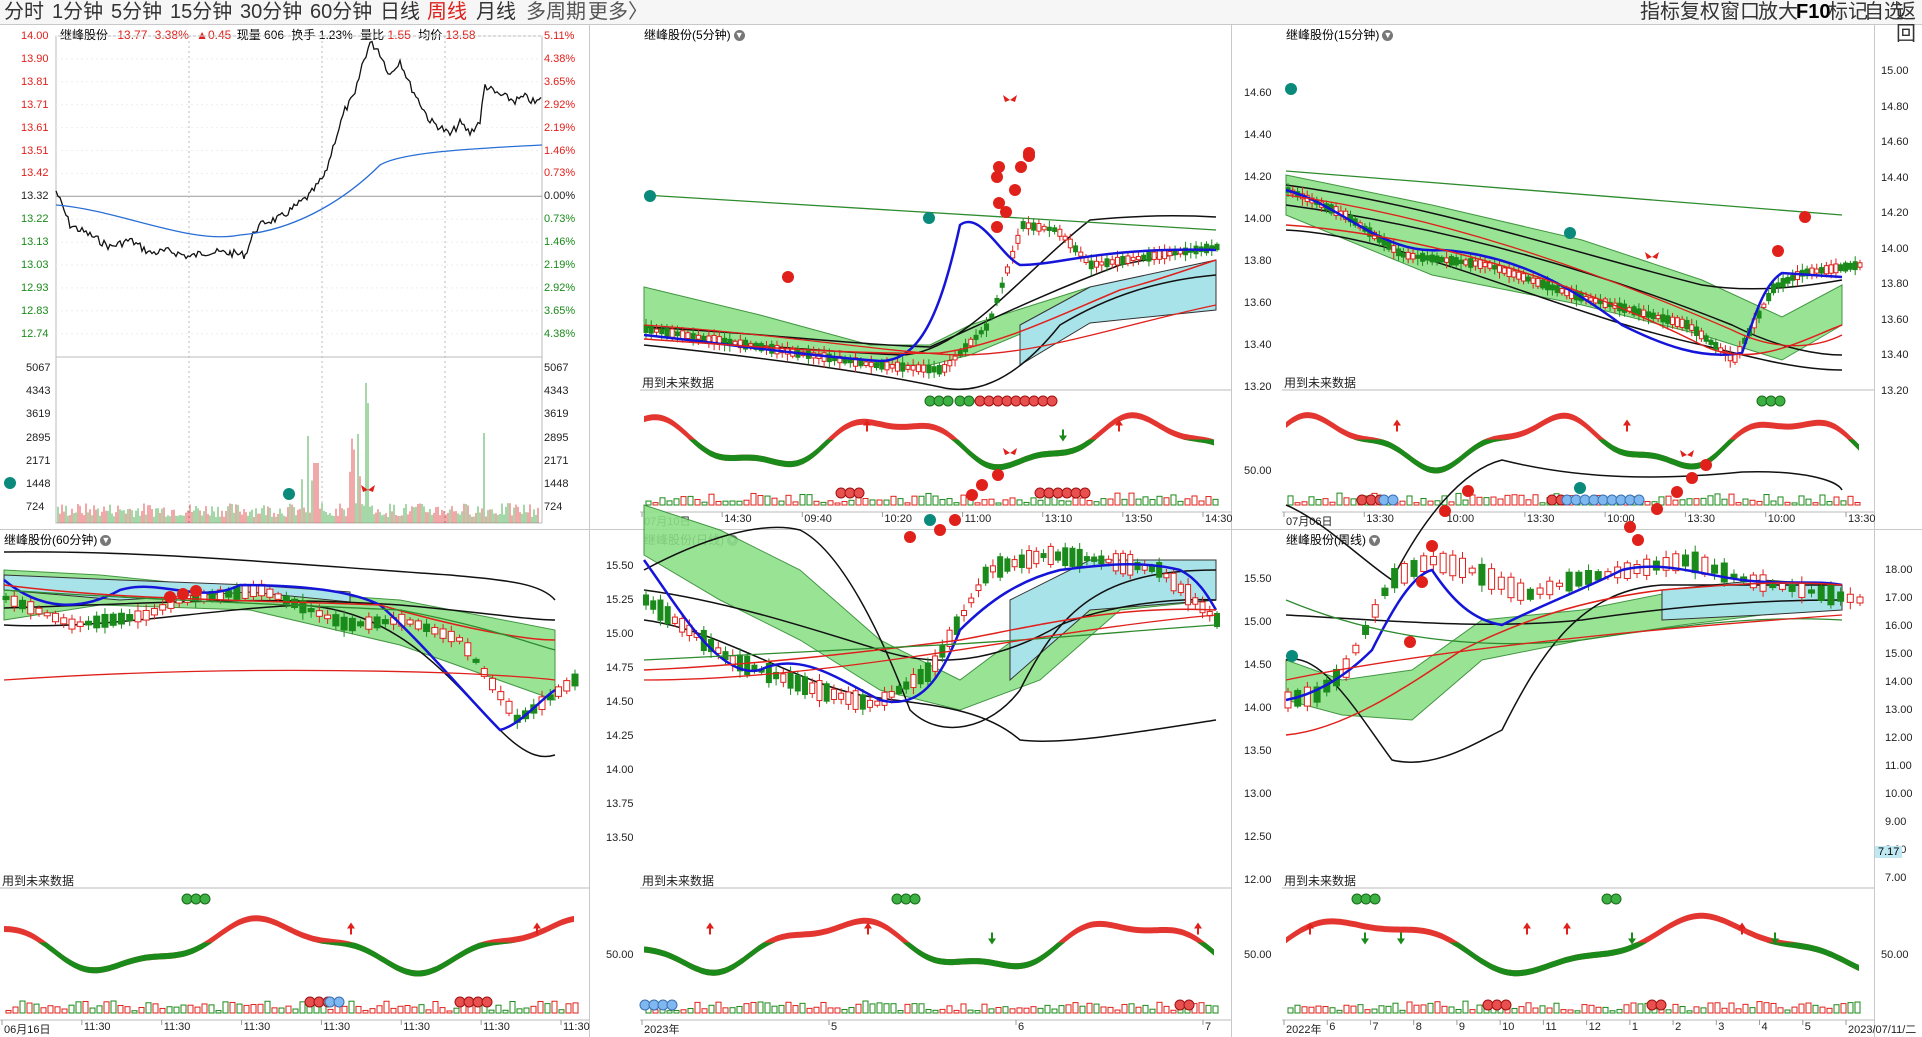 Image resolution: width=1922 pixels, height=1037 pixels. I want to click on zoom-button: 放大, so click(1778, 12).